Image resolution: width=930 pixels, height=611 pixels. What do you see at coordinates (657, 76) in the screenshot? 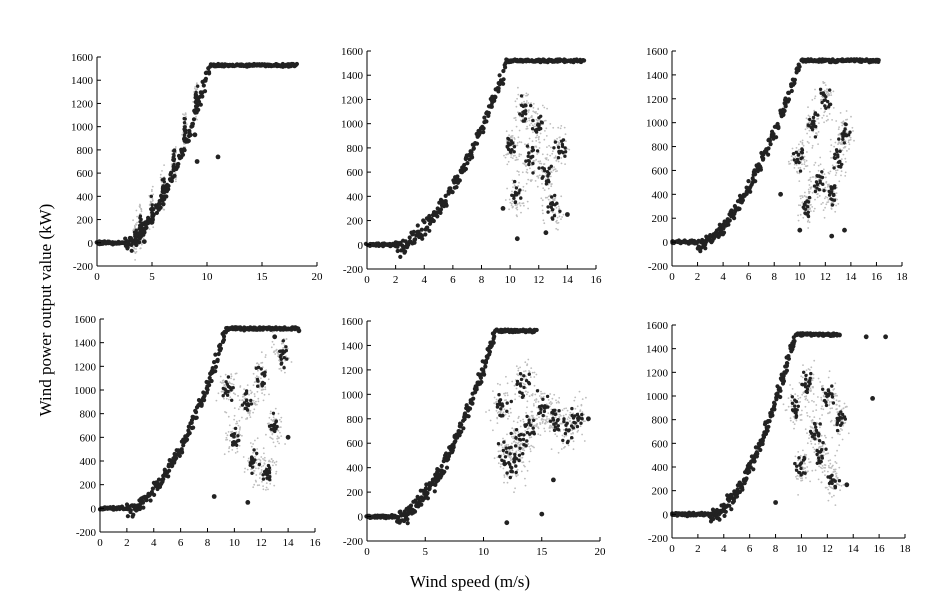
I see `y-tick-label: 1400` at bounding box center [657, 76].